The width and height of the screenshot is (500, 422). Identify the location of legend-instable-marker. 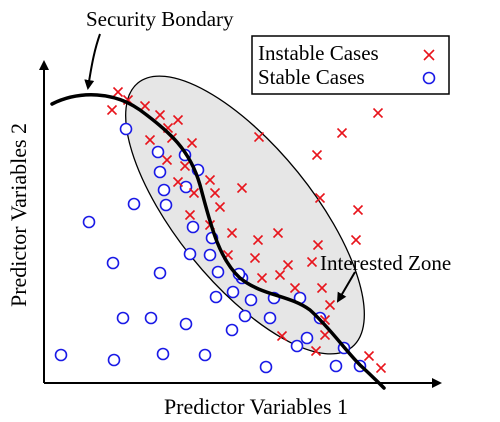
(429, 55).